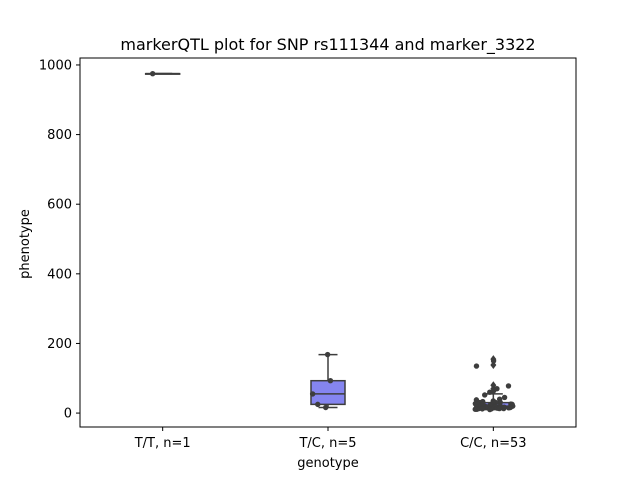 Image resolution: width=640 pixels, height=480 pixels. Describe the element at coordinates (327, 443) in the screenshot. I see `x-tick-label: T/C, n=5` at that location.